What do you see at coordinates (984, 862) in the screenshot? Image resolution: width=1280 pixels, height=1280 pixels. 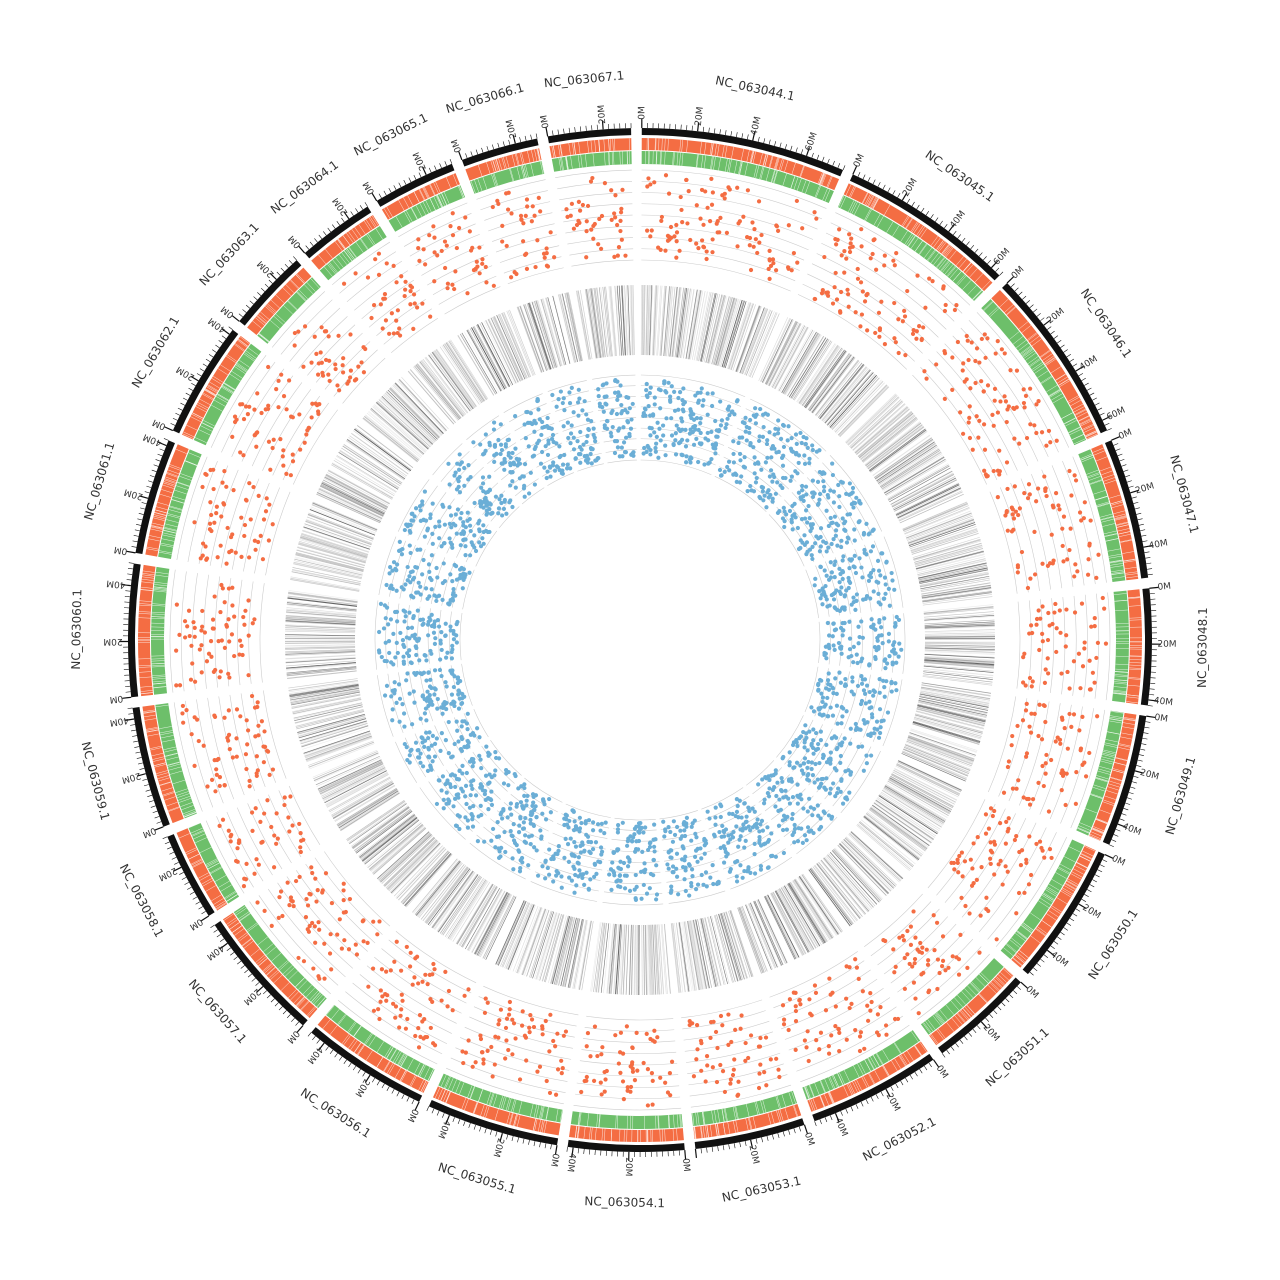 I see `grid-line` at bounding box center [984, 862].